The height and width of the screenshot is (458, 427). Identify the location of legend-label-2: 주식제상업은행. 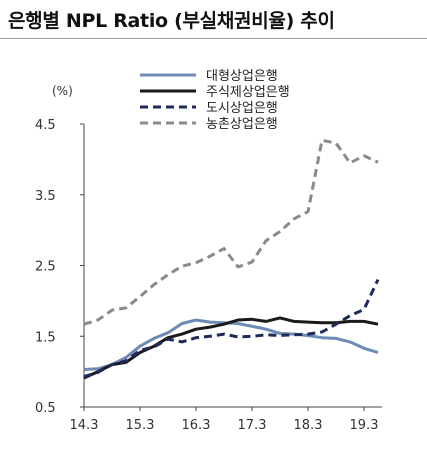
(248, 92).